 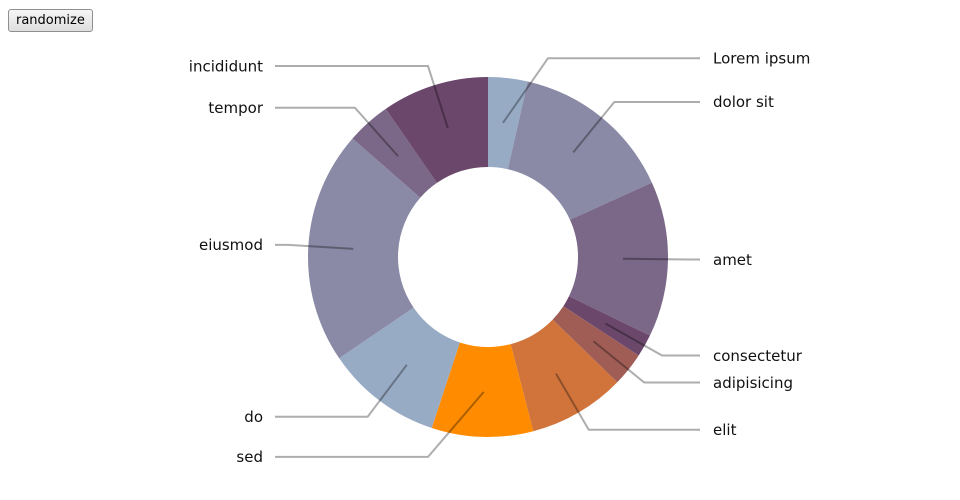 I want to click on label-amet: amet, so click(x=732, y=260).